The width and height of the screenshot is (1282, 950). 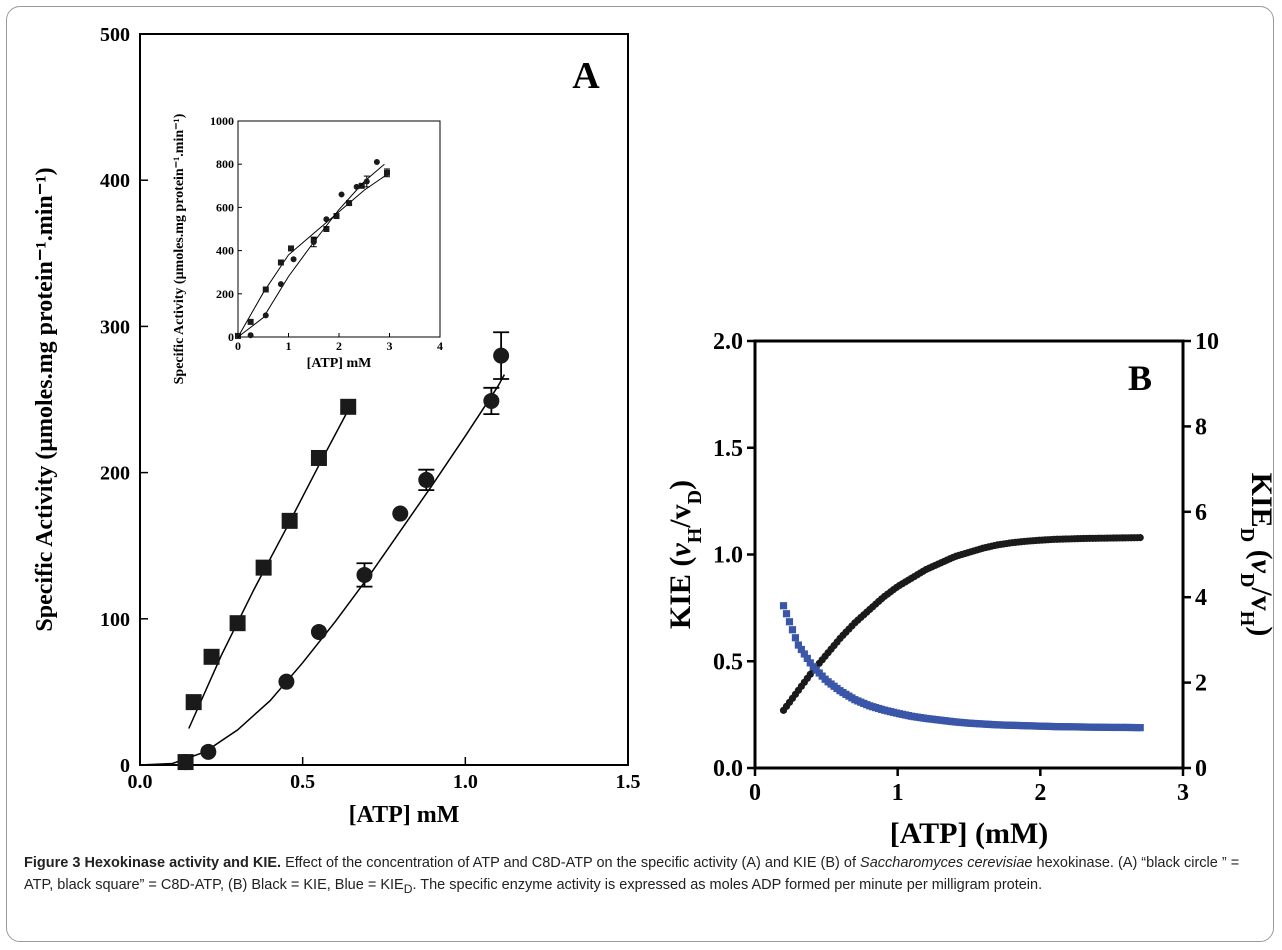 I want to click on panel-a-label: A, so click(x=586, y=76).